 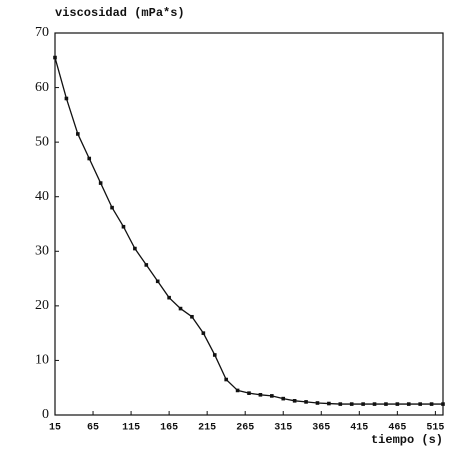 I want to click on x-tick-label: 165, so click(x=169, y=428).